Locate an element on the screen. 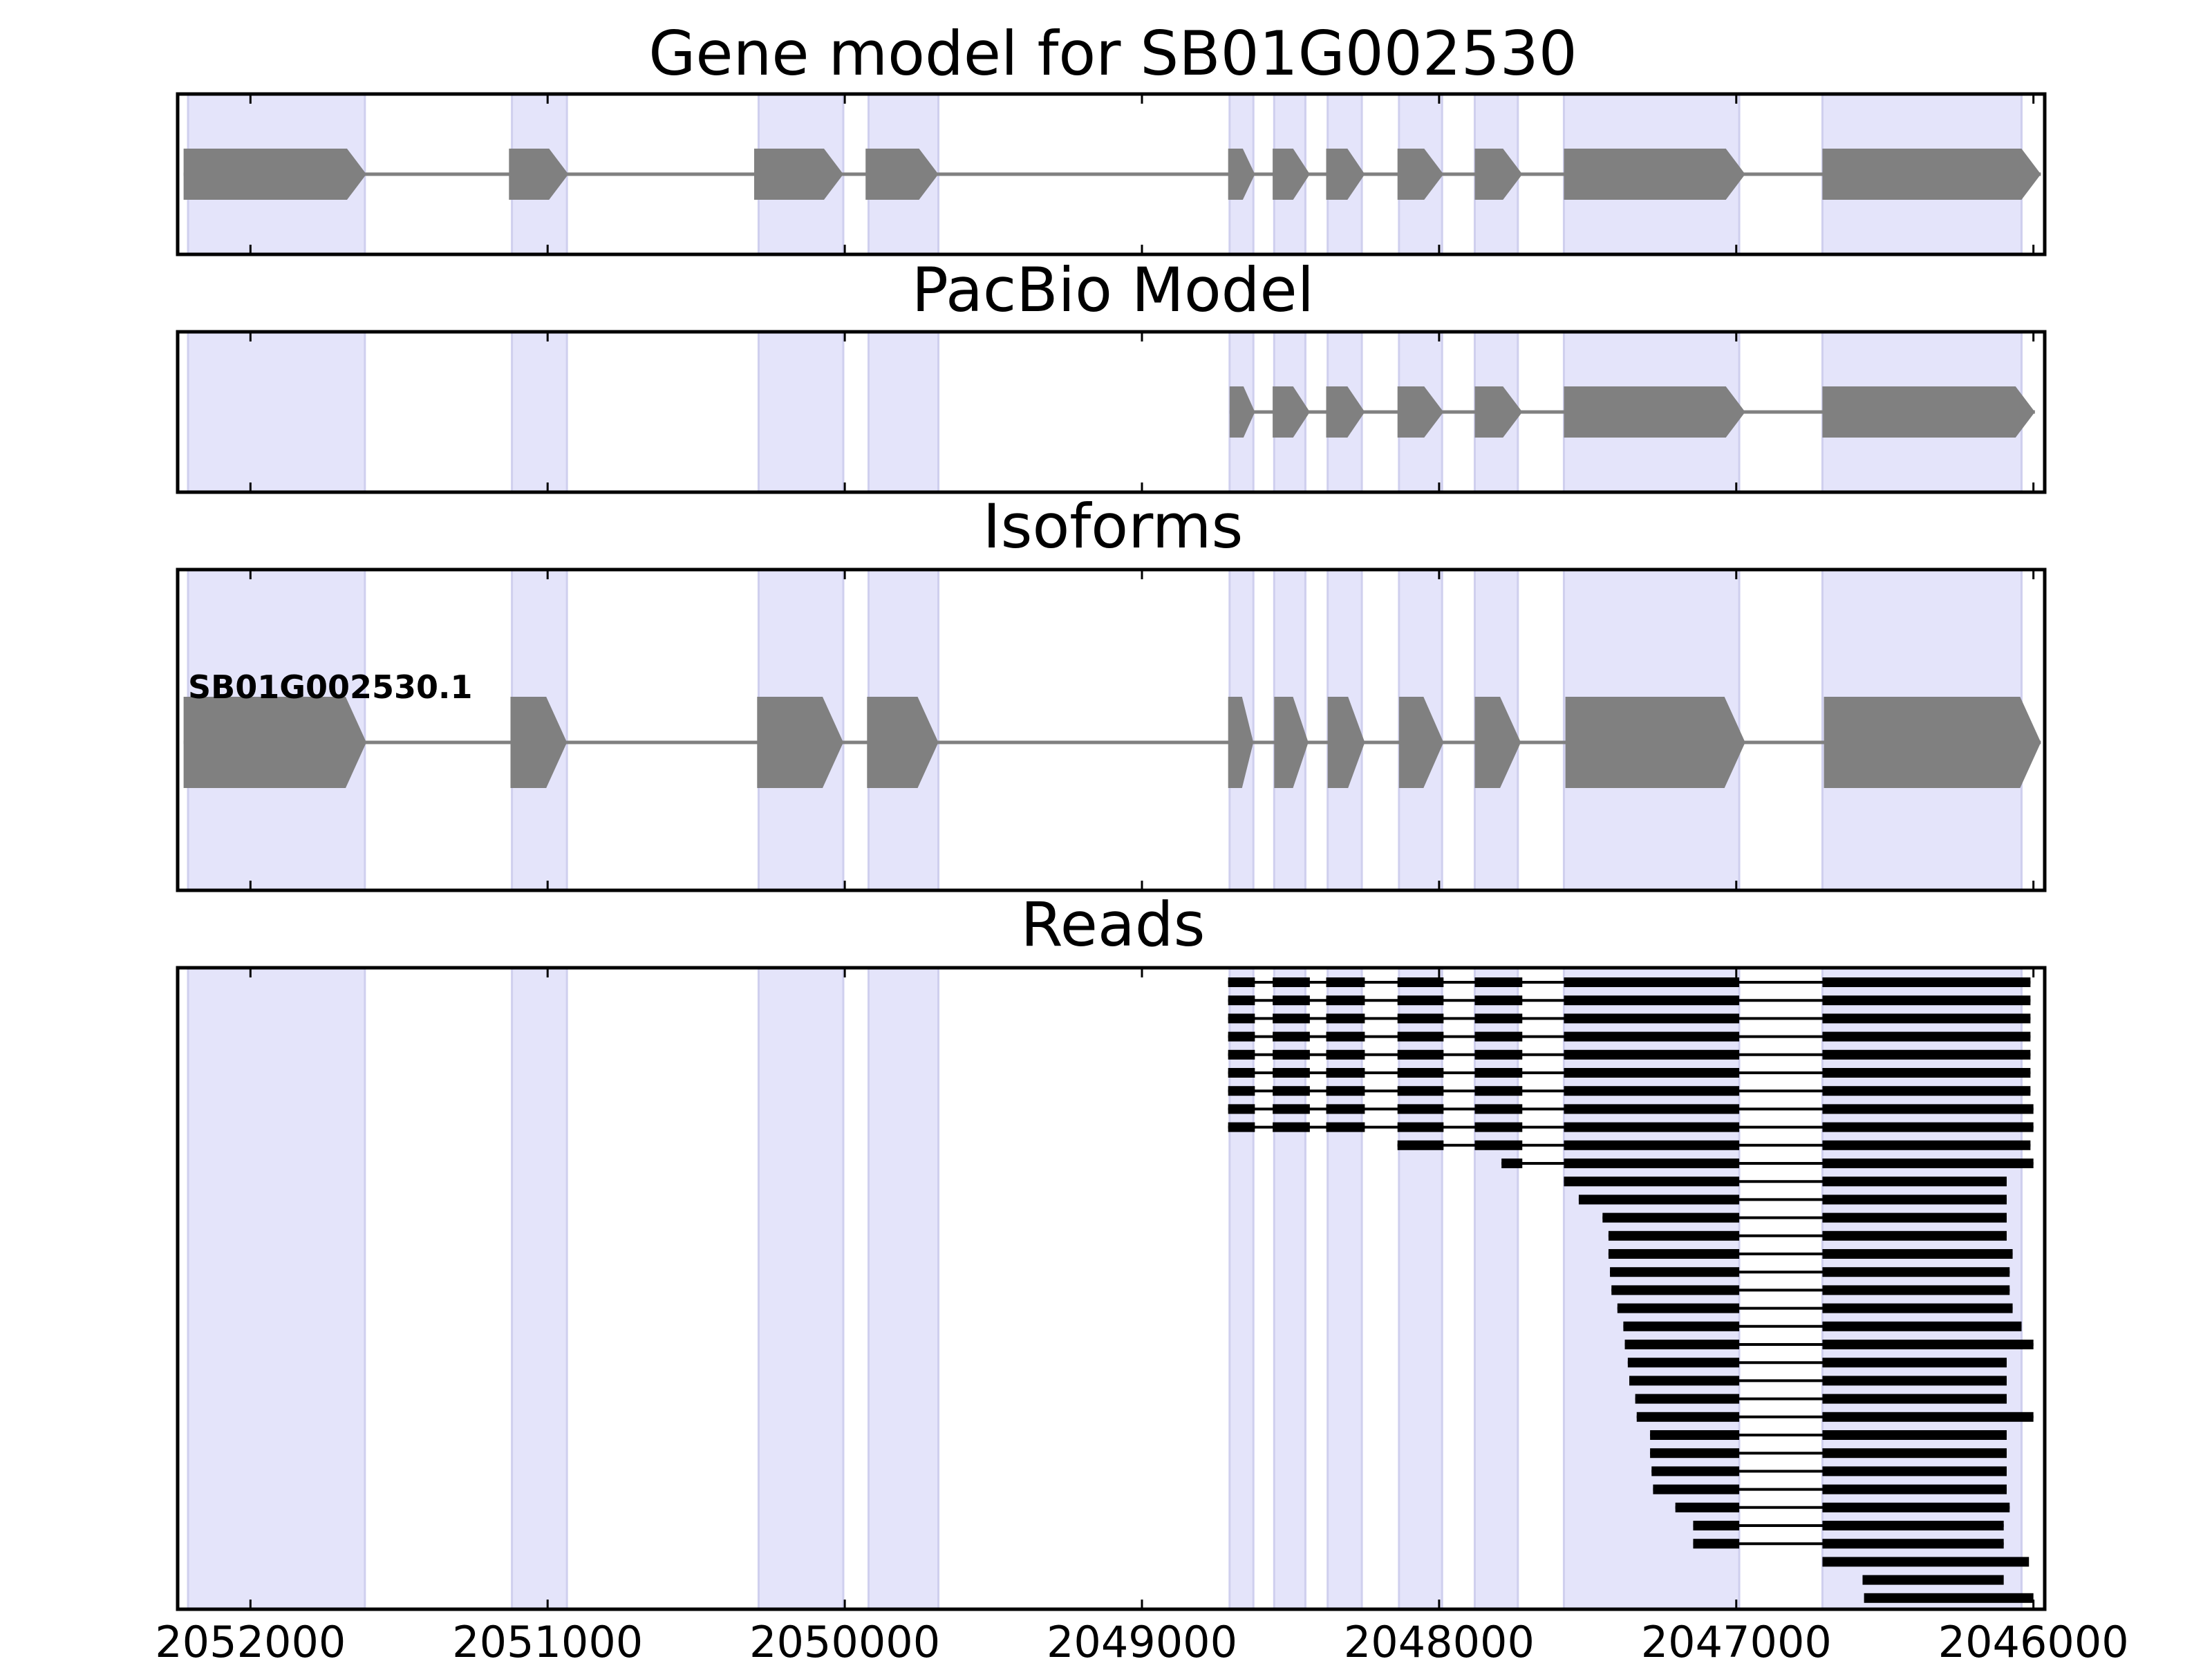 This screenshot has height=1659, width=2212. x-tick-label: 2050000 is located at coordinates (845, 1638).